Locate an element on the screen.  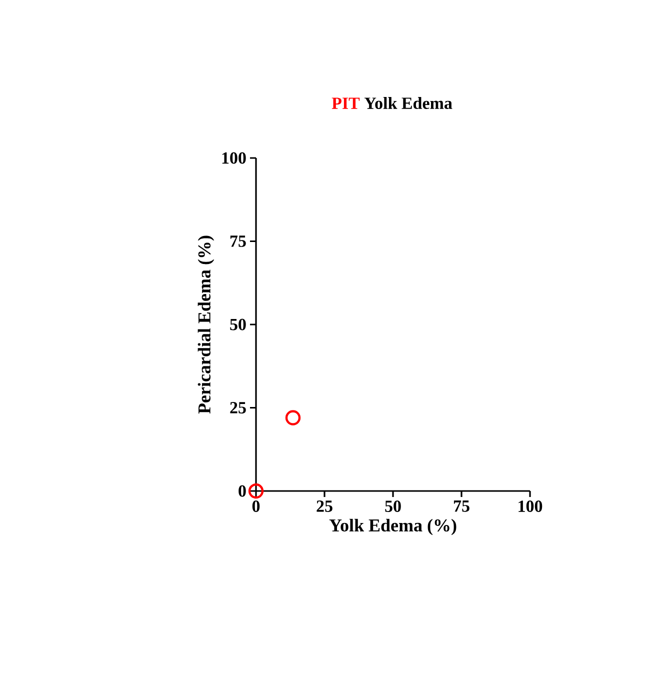
y-tick-label: 50 is located at coordinates (238, 324).